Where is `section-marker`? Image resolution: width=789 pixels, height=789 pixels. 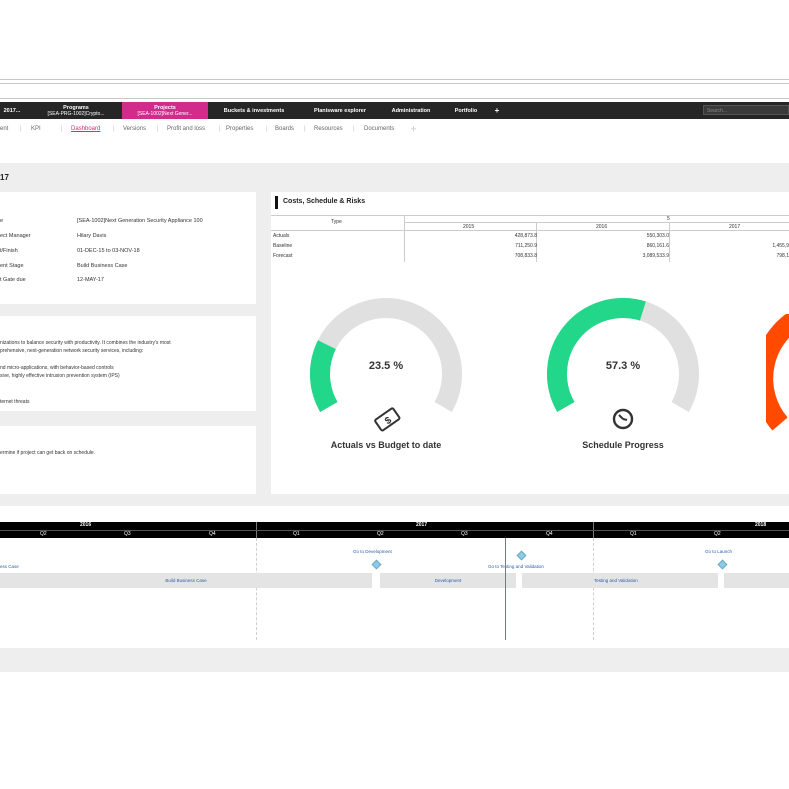 section-marker is located at coordinates (276, 202).